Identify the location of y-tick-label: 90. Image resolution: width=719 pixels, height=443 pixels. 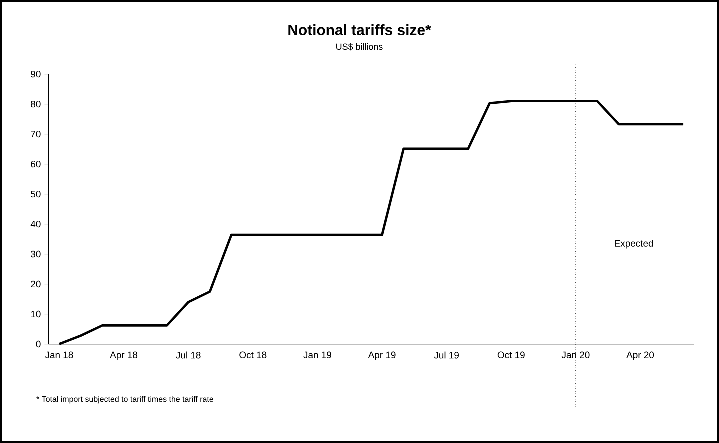
(36, 74).